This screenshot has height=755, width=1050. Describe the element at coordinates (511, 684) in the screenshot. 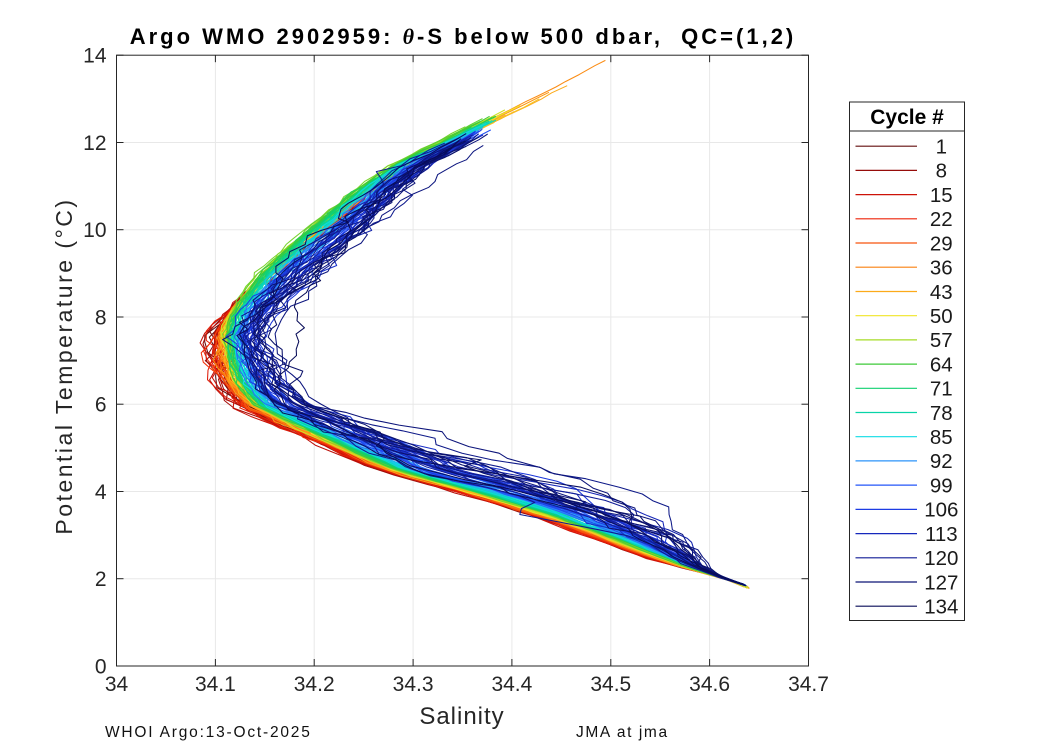

I see `svg-text: 34.4` at that location.